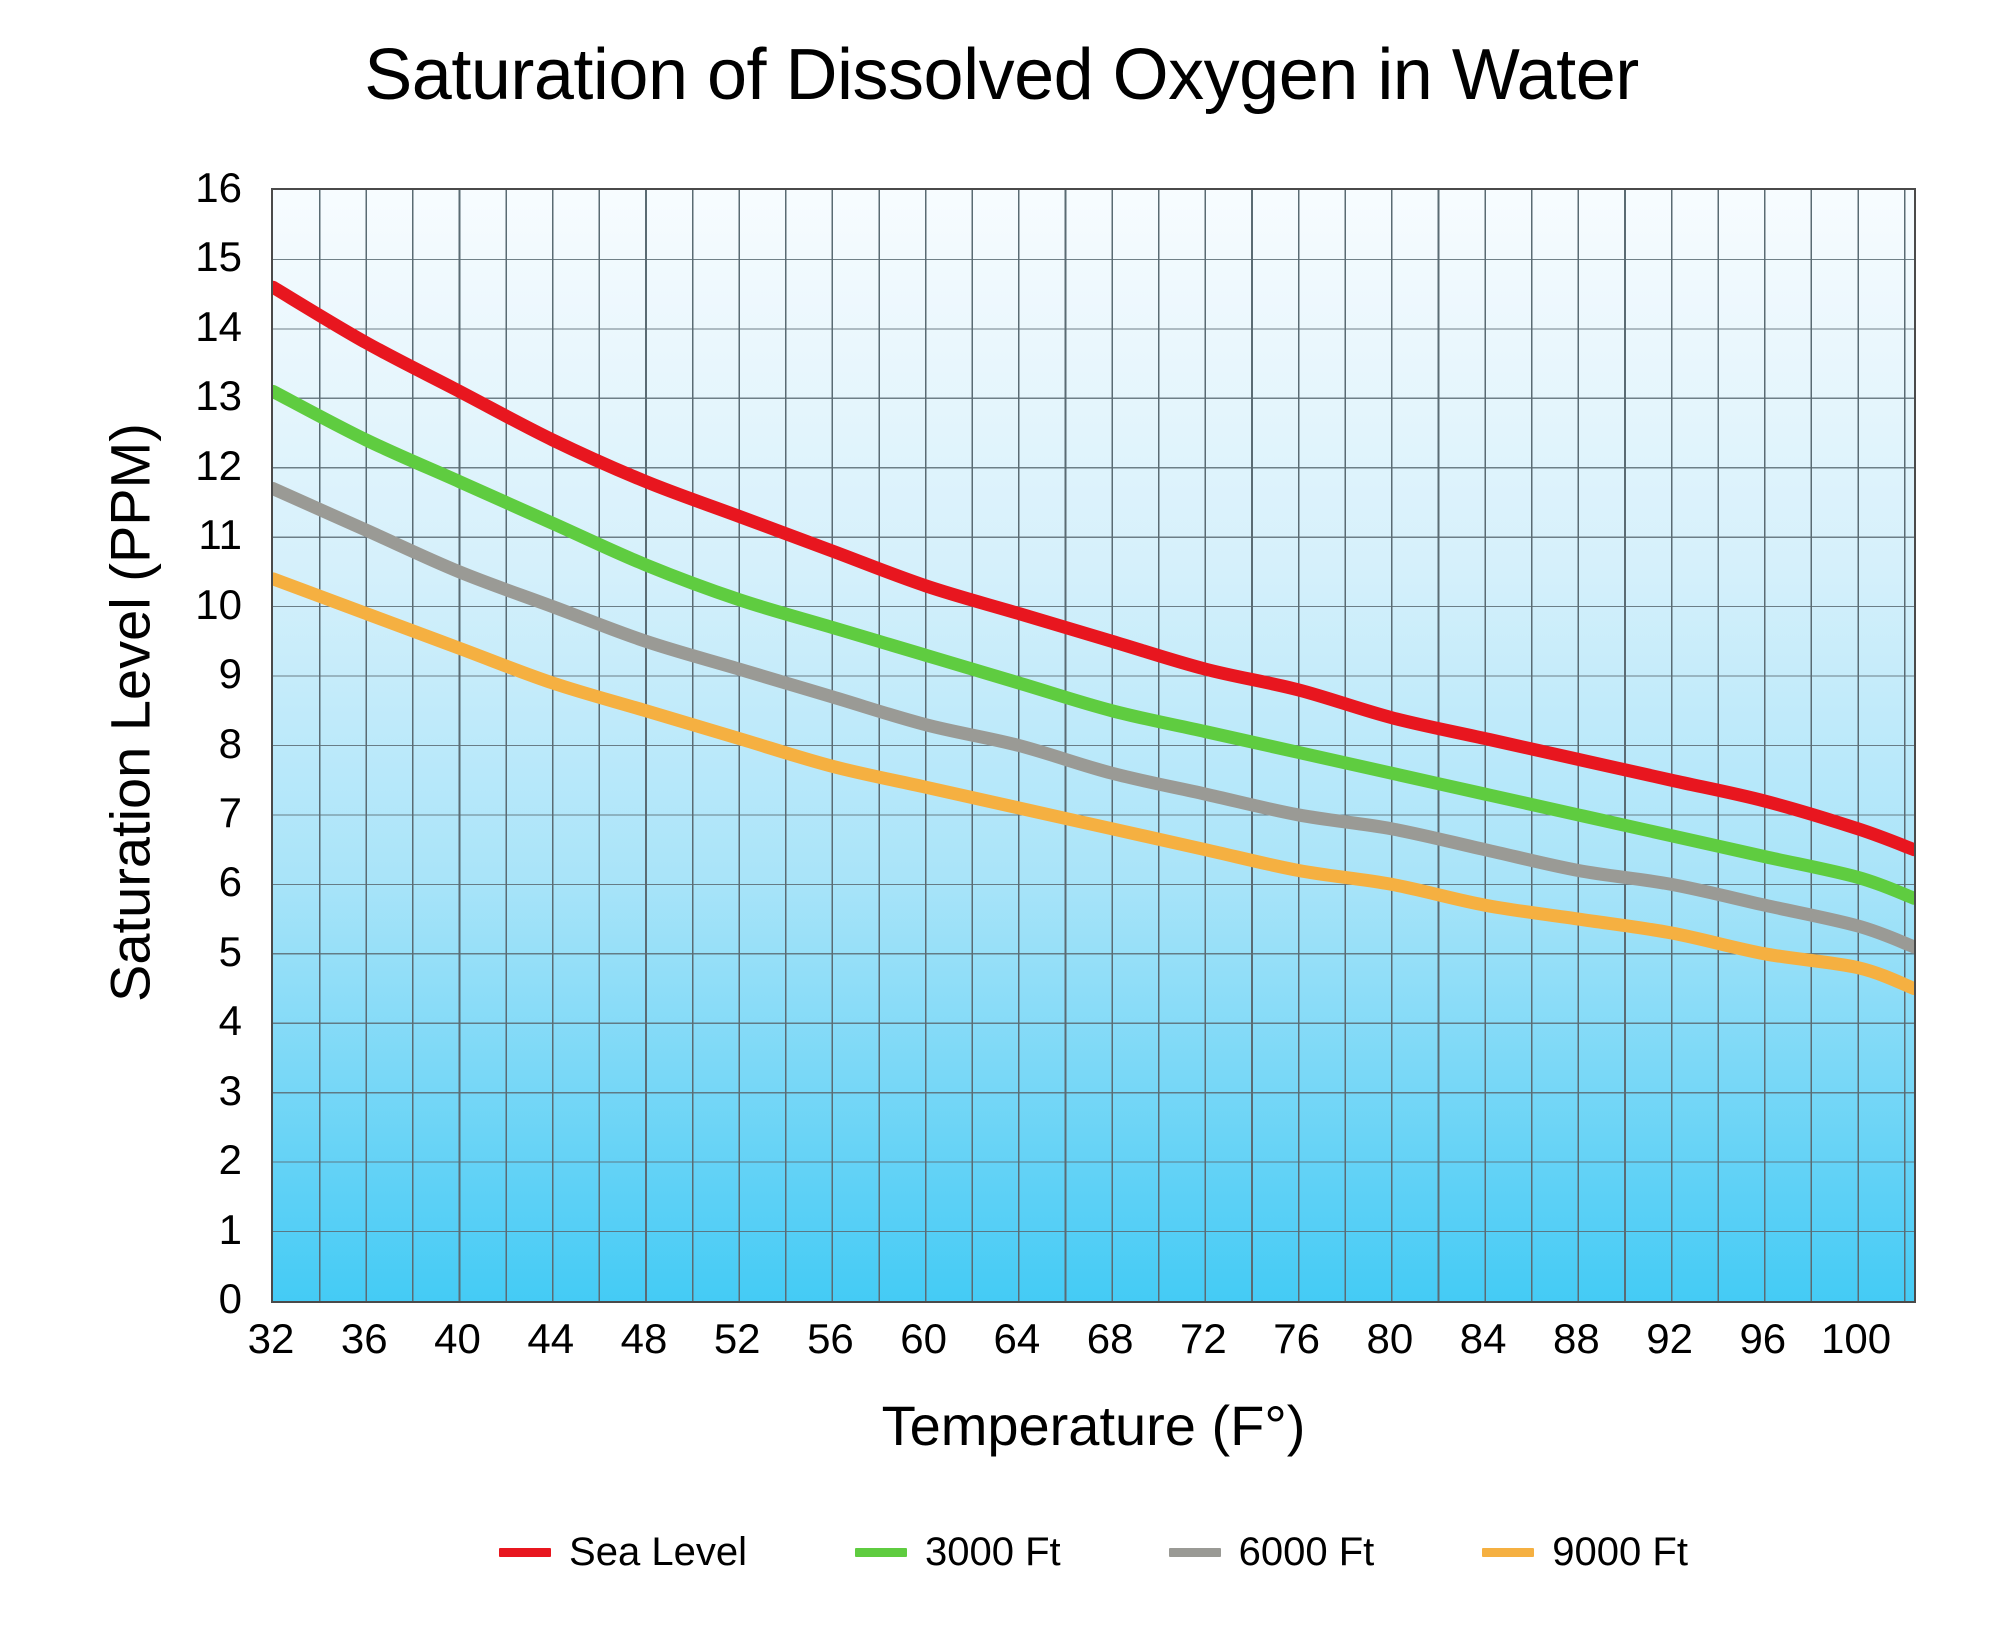 Image resolution: width=2003 pixels, height=1650 pixels. I want to click on x-tick-label: 92, so click(1669, 1338).